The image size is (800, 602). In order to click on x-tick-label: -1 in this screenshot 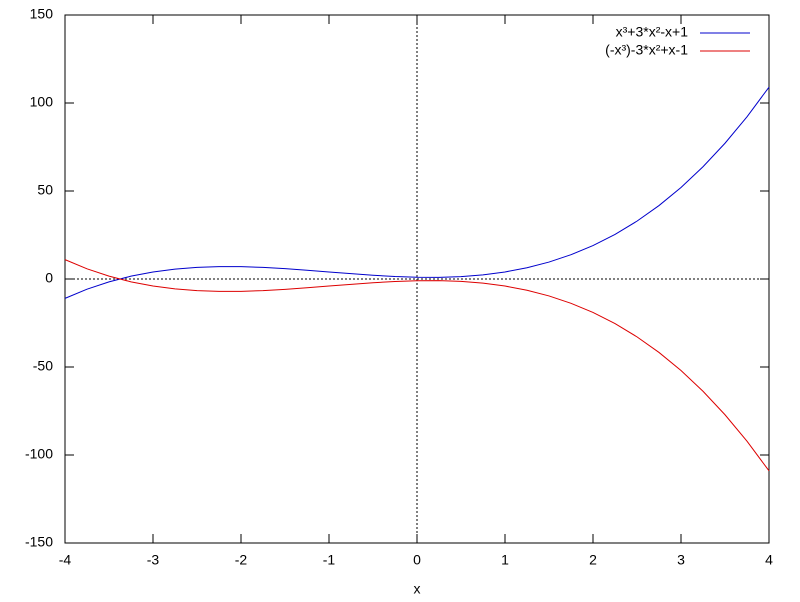, I will do `click(329, 560)`.